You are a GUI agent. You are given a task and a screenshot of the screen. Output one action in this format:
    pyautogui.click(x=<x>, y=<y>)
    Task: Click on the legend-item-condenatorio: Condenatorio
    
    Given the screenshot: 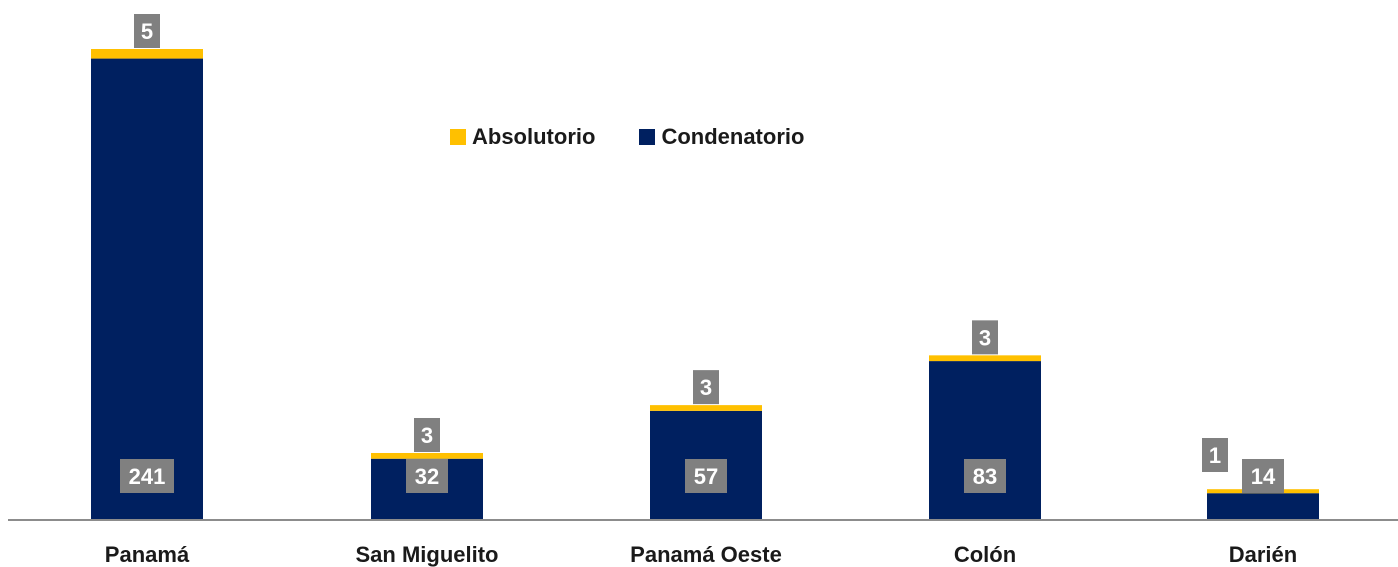 What is the action you would take?
    pyautogui.click(x=721, y=137)
    